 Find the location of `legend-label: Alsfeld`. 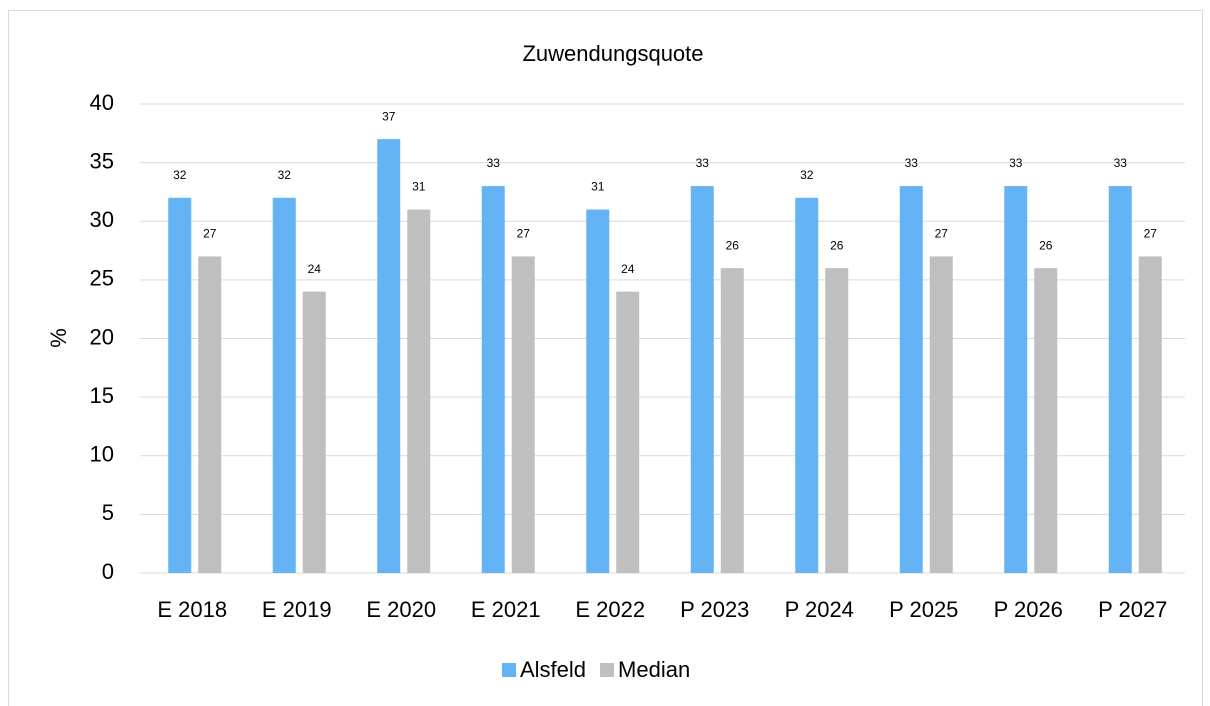

legend-label: Alsfeld is located at coordinates (553, 669).